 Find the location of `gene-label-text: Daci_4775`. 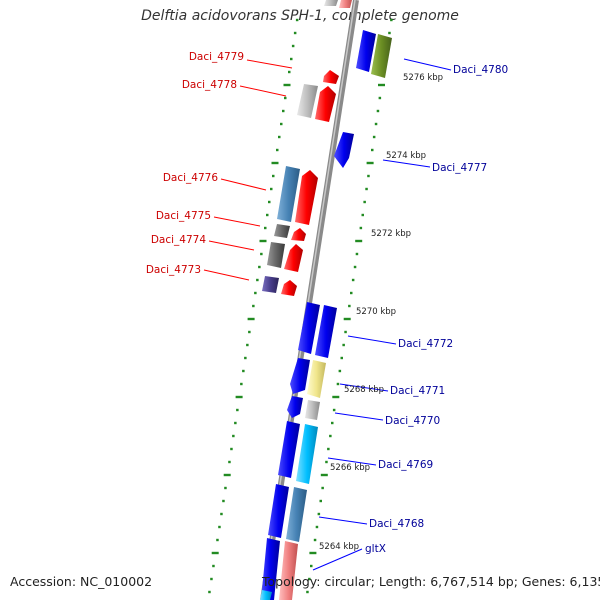

gene-label-text: Daci_4775 is located at coordinates (183, 216).